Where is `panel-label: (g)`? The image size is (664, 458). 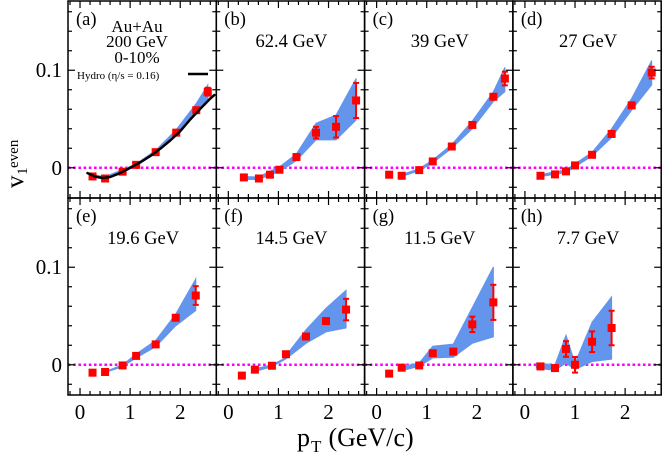 panel-label: (g) is located at coordinates (384, 217).